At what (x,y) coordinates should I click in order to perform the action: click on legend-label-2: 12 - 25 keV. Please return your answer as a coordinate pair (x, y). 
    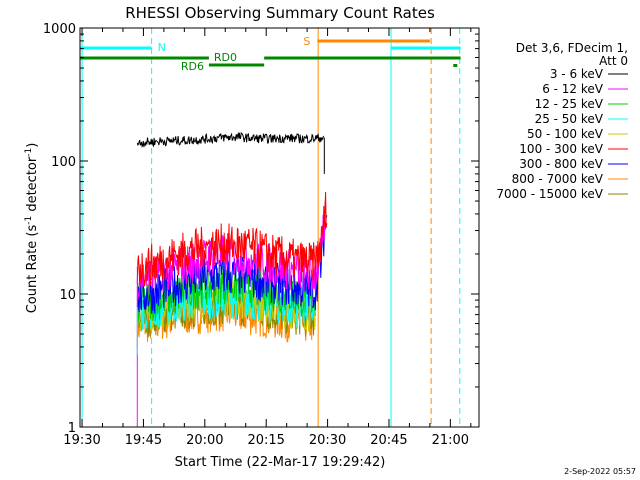
    Looking at the image, I should click on (569, 104).